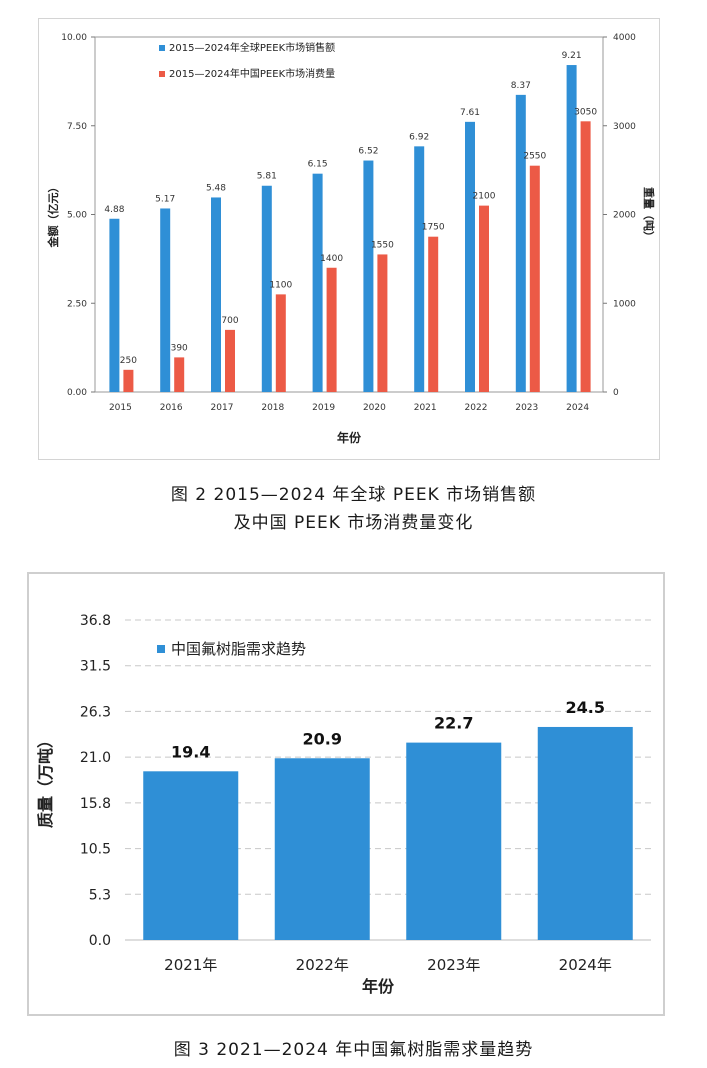 This screenshot has height=1068, width=707. Describe the element at coordinates (322, 738) in the screenshot. I see `data-label: 20.9` at that location.